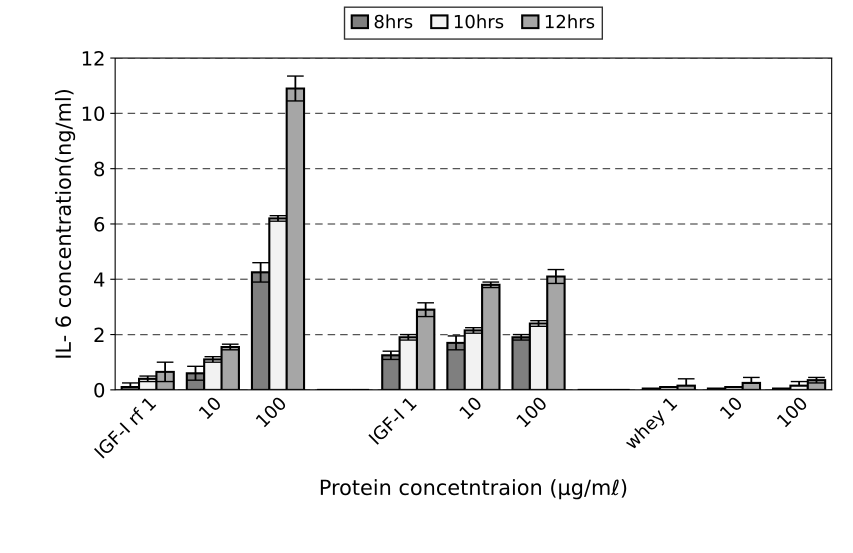 This screenshot has height=553, width=853. I want to click on legend-label: 10hrs, so click(479, 21).